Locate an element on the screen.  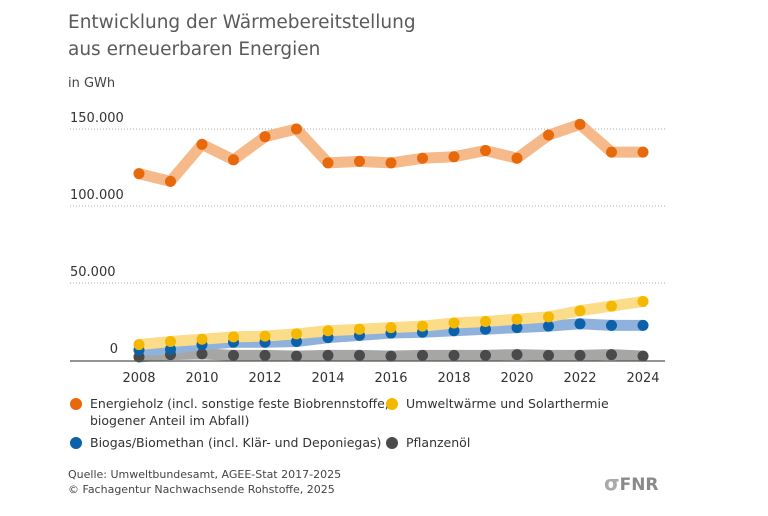
logo-swoosh-icon: σ is located at coordinates (612, 483).